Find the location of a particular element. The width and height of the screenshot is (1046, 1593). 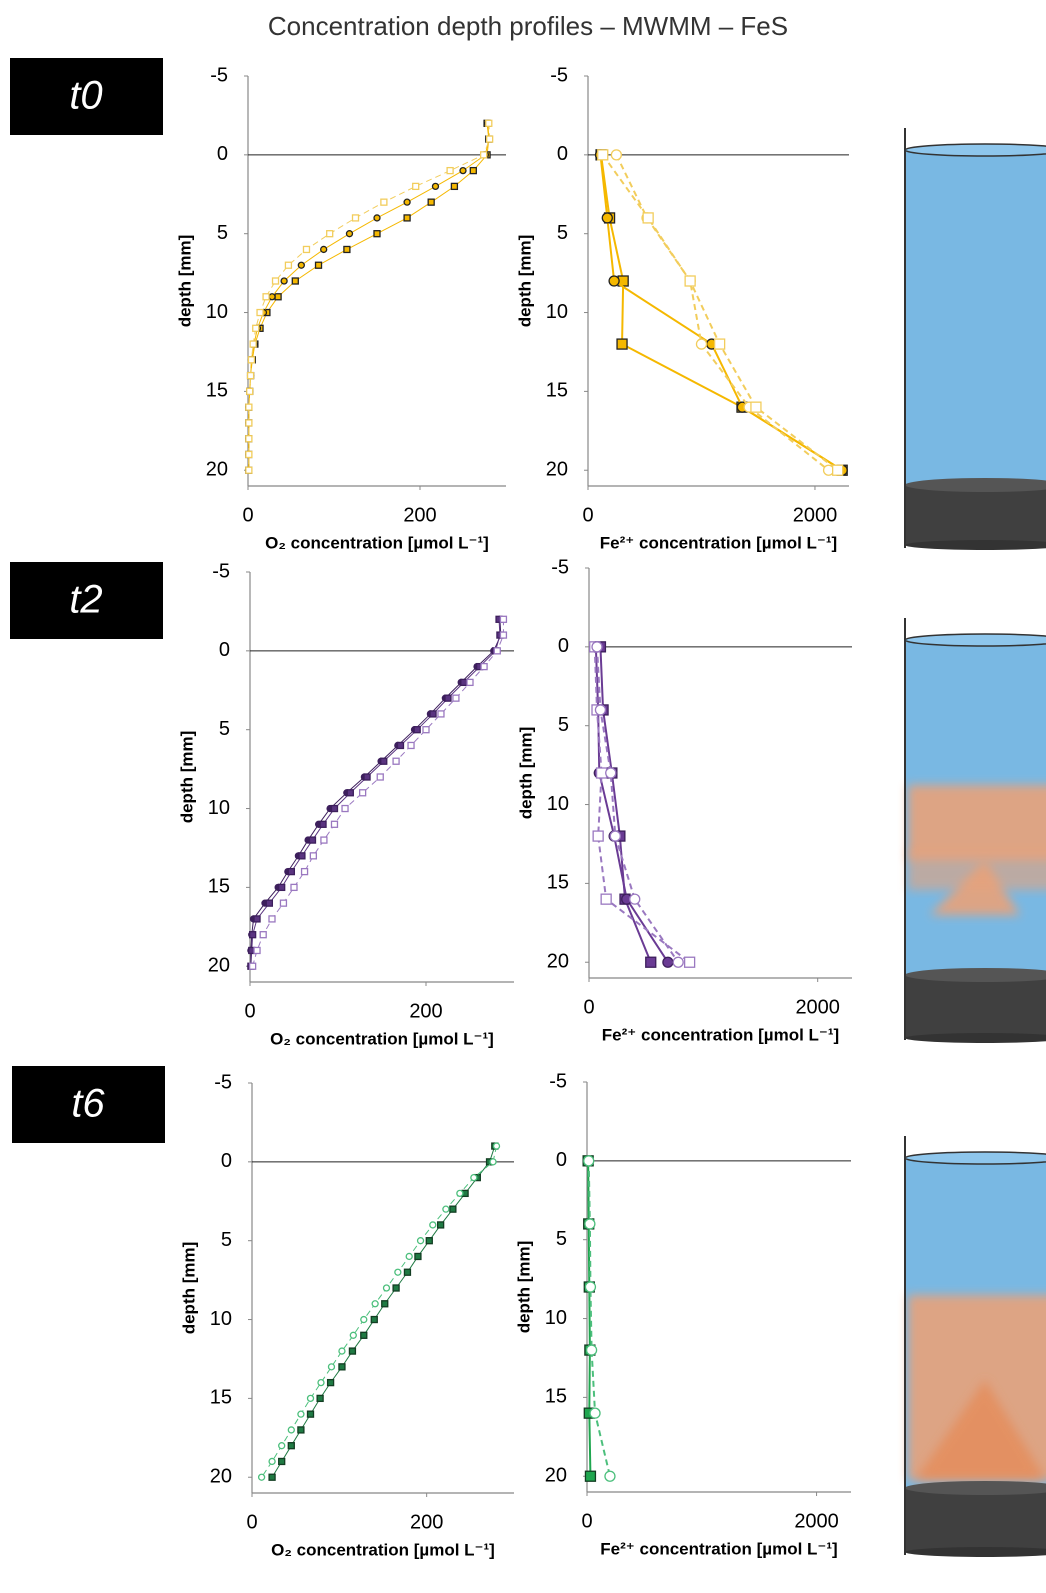

panel-label: t6 is located at coordinates (88, 1104).